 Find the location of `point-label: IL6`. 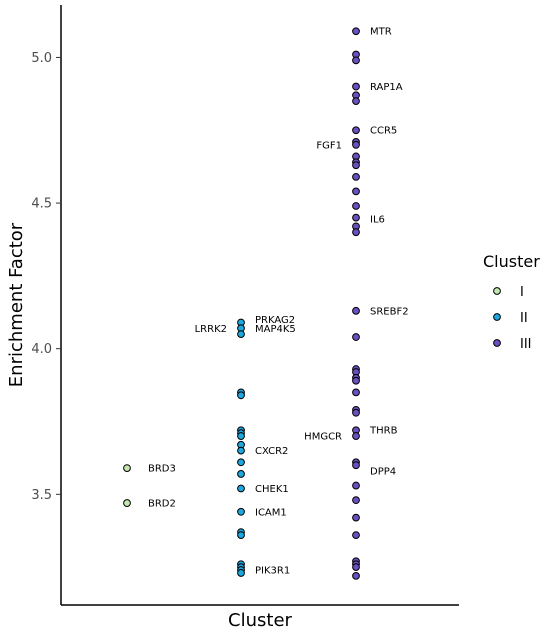

point-label: IL6 is located at coordinates (377, 220).